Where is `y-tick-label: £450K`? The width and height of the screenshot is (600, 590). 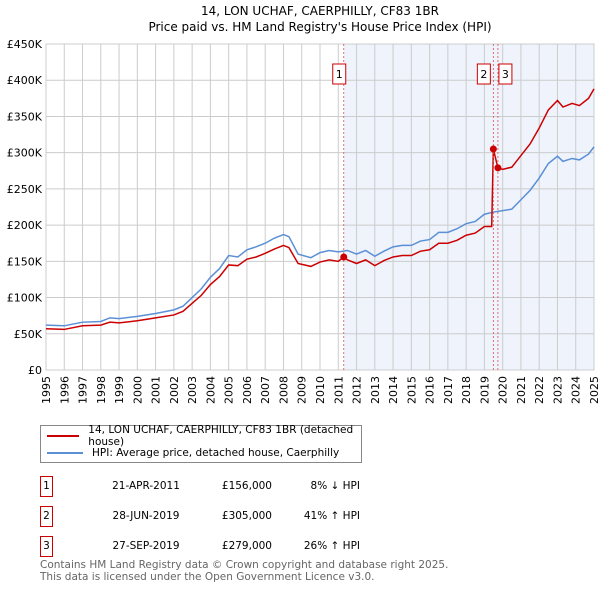 y-tick-label: £450K is located at coordinates (25, 44).